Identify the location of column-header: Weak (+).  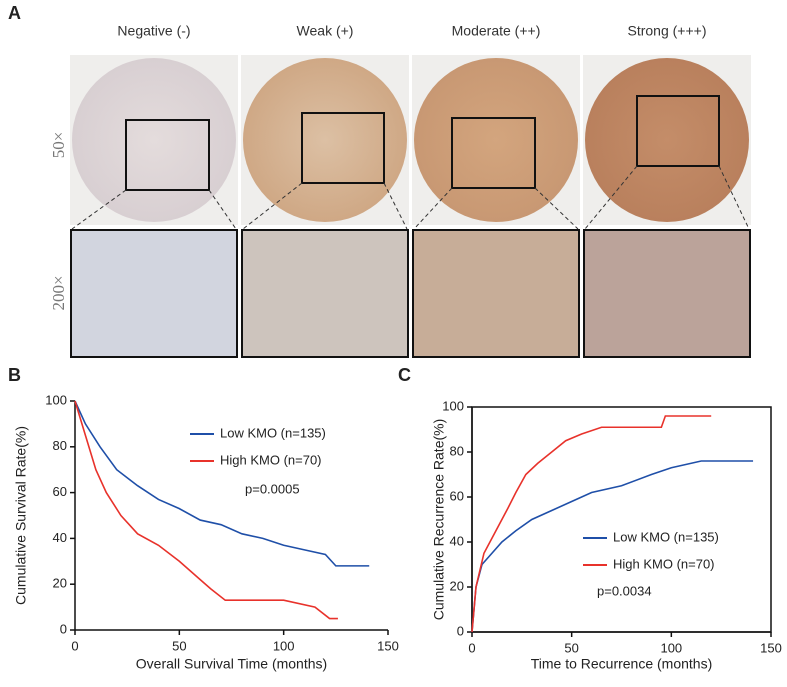
(325, 31).